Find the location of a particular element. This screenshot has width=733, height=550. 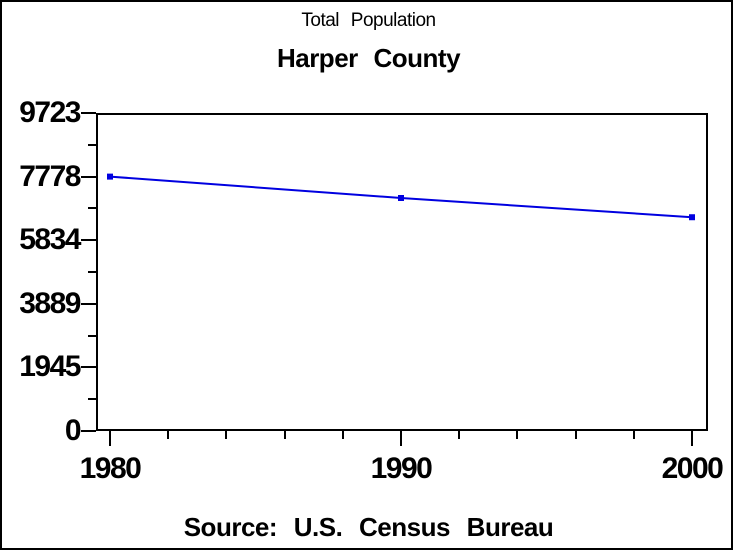

chart-title: Total Population is located at coordinates (368, 20).